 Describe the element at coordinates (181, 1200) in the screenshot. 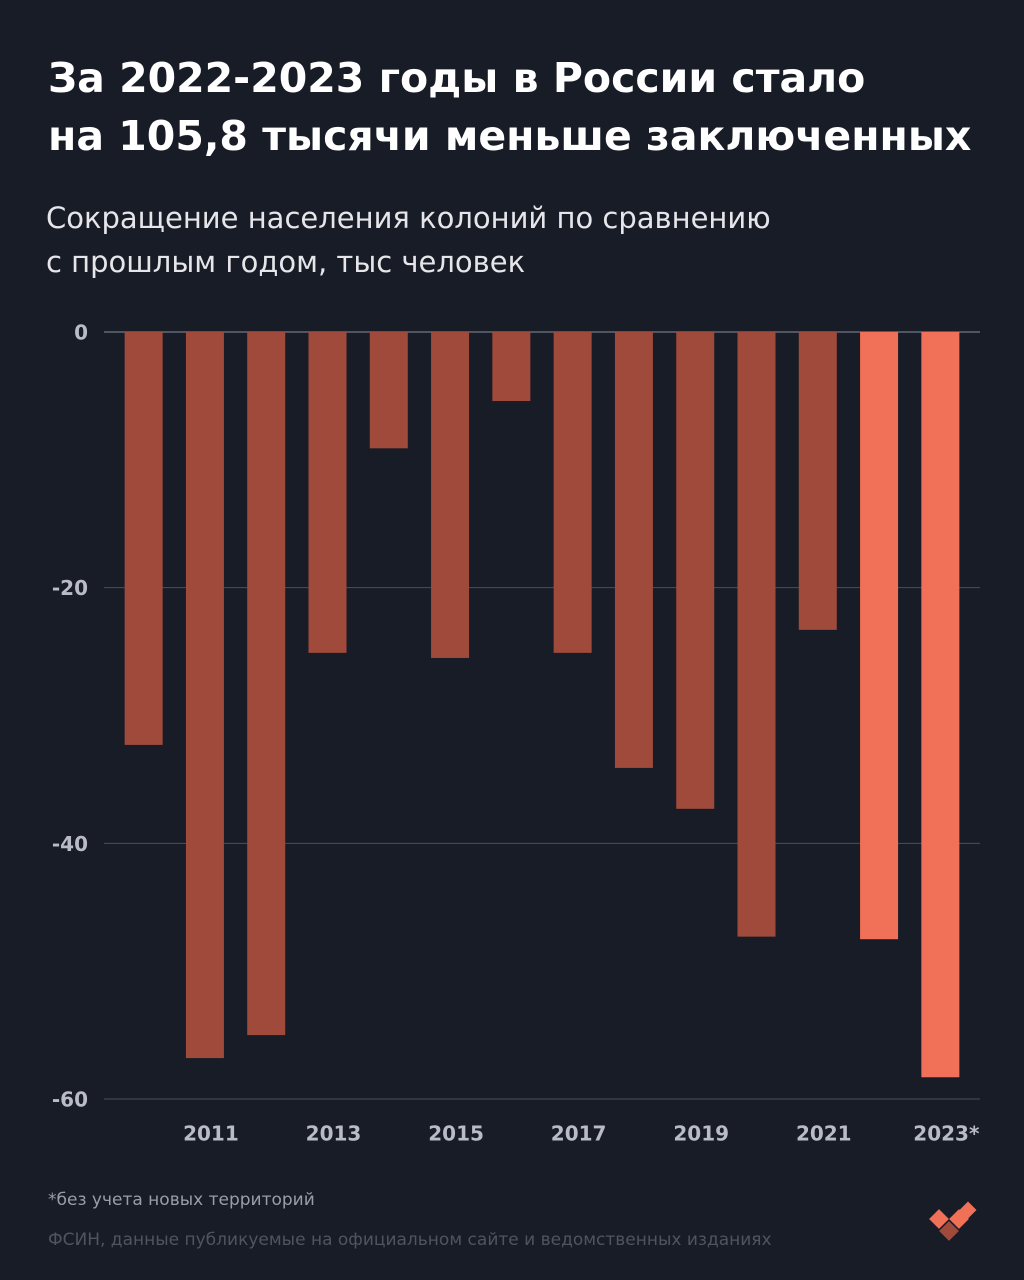

I see `footnote: *без учета новых территорий` at that location.